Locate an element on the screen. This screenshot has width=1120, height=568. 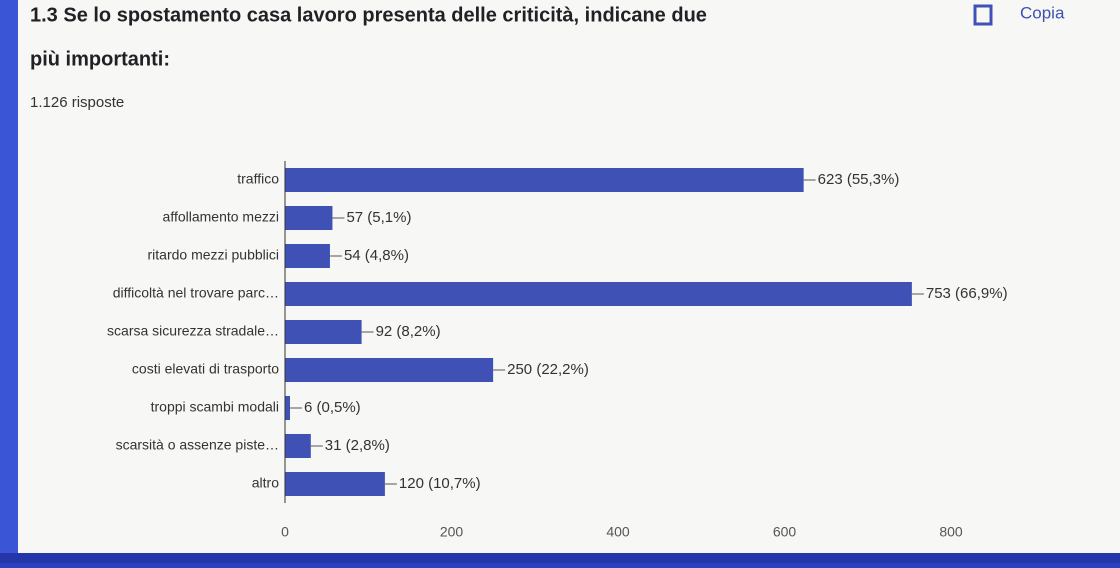
x-tick-label: 600 is located at coordinates (785, 532).